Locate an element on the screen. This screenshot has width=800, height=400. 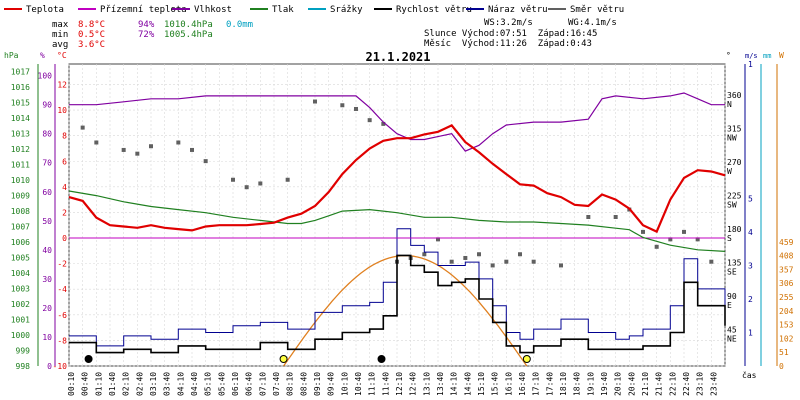
x-tick-label: 19:10 is located at coordinates (590, 384).